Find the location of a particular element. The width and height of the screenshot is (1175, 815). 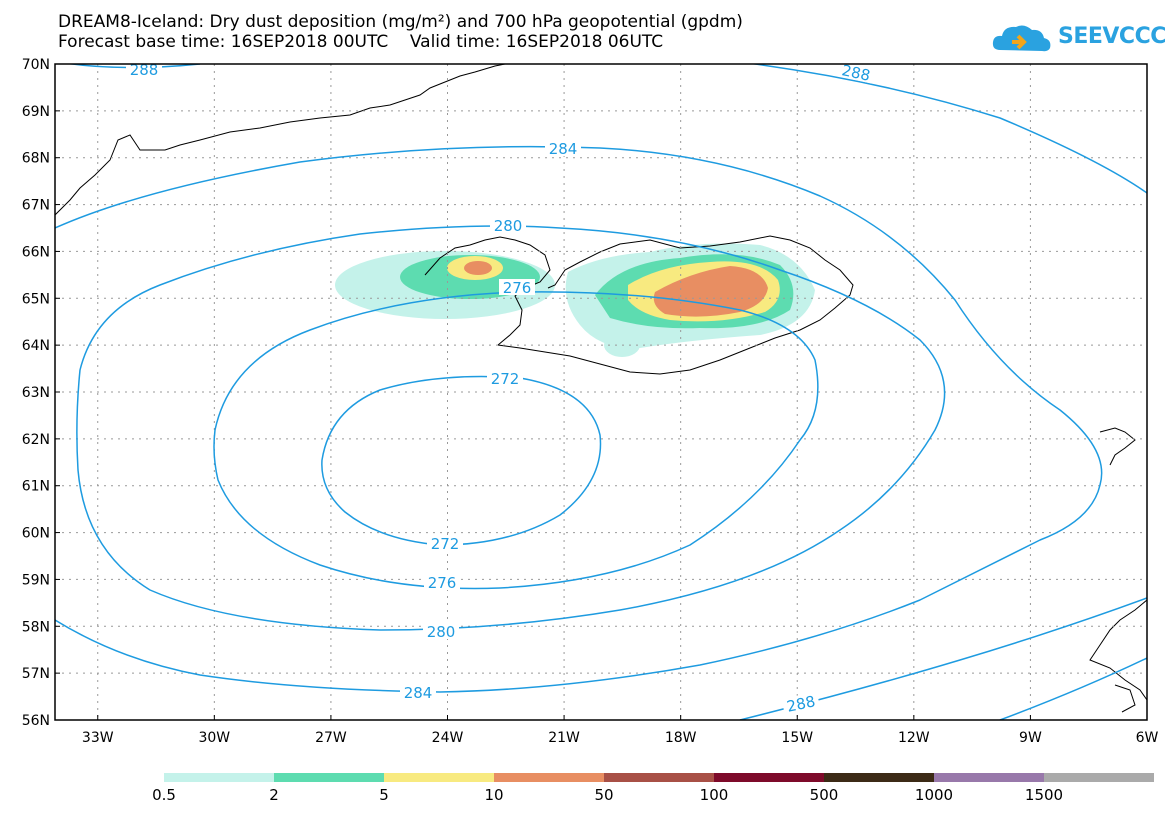

latitude-label: 64N is located at coordinates (36, 346).